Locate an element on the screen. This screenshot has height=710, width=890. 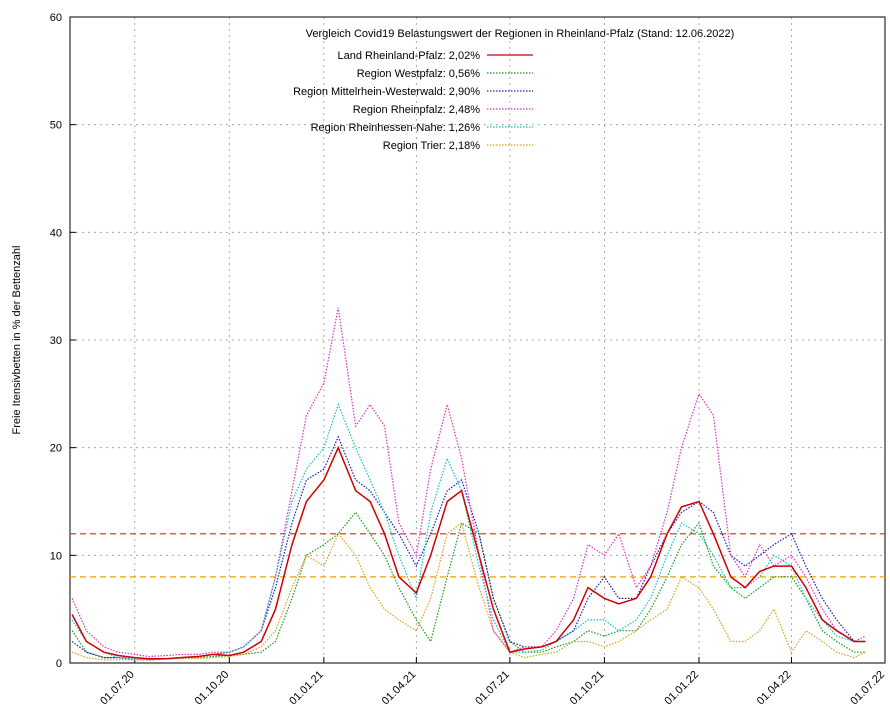
x-tick-label: 01.10.21 is located at coordinates (587, 688).